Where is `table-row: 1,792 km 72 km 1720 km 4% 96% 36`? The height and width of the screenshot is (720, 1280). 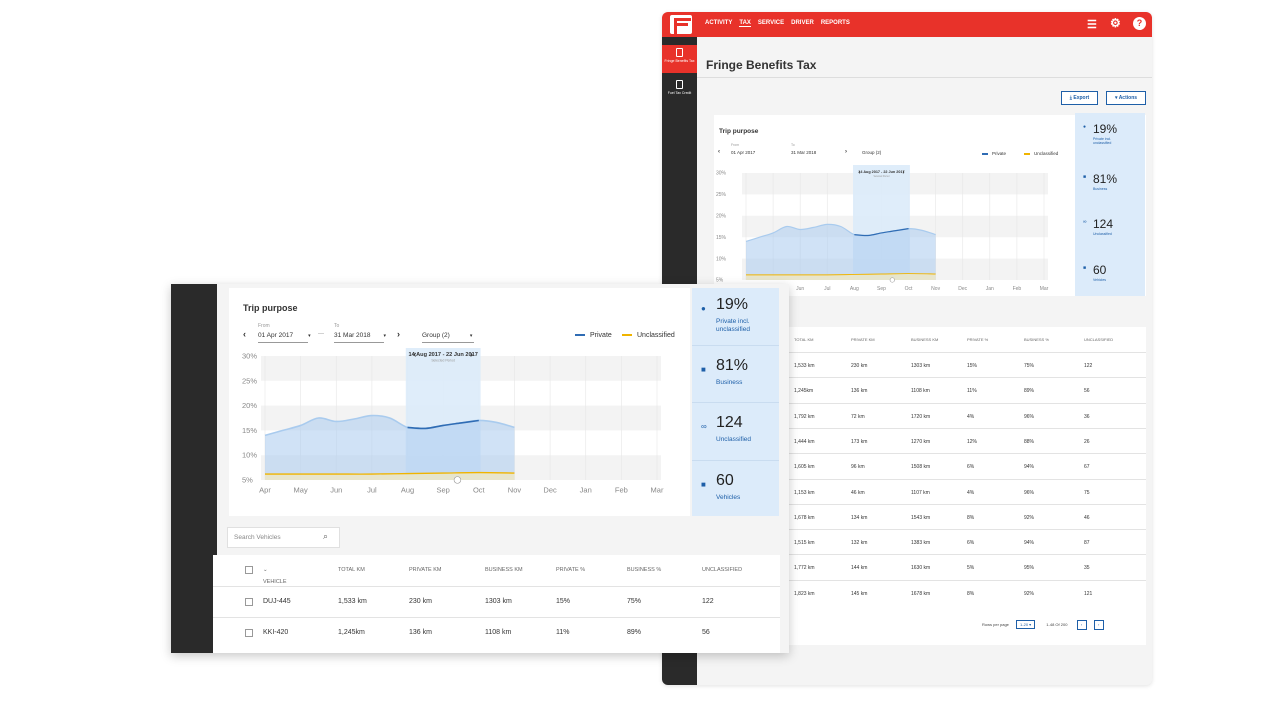
table-row: 1,792 km 72 km 1720 km 4% 96% 36 is located at coordinates (930, 415).